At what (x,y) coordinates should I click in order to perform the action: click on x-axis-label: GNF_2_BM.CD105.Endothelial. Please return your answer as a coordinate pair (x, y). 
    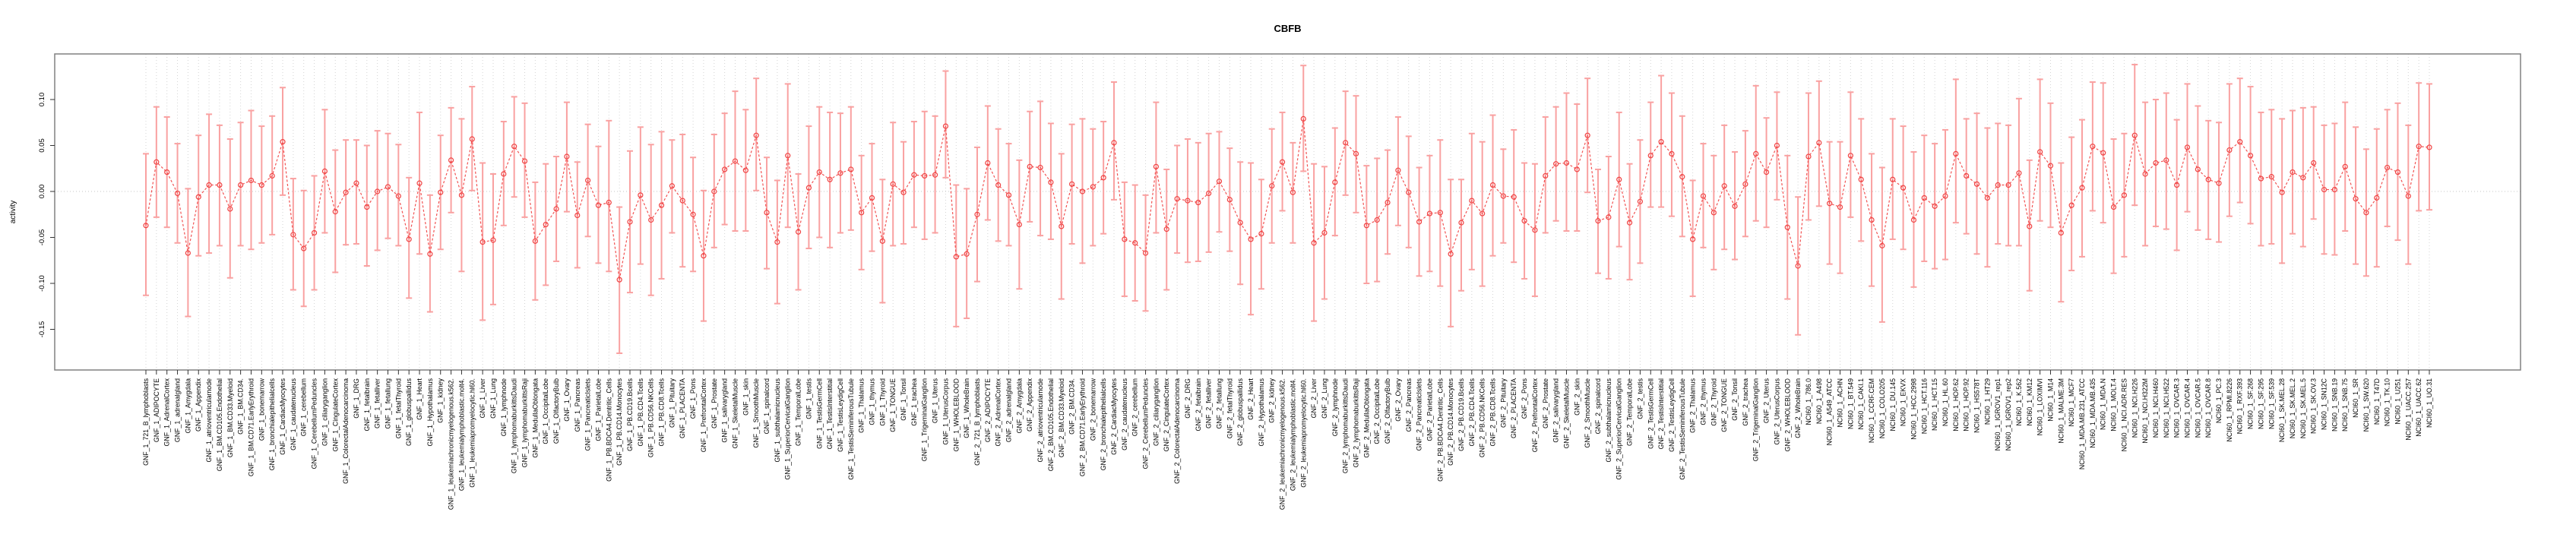
    Looking at the image, I should click on (1051, 424).